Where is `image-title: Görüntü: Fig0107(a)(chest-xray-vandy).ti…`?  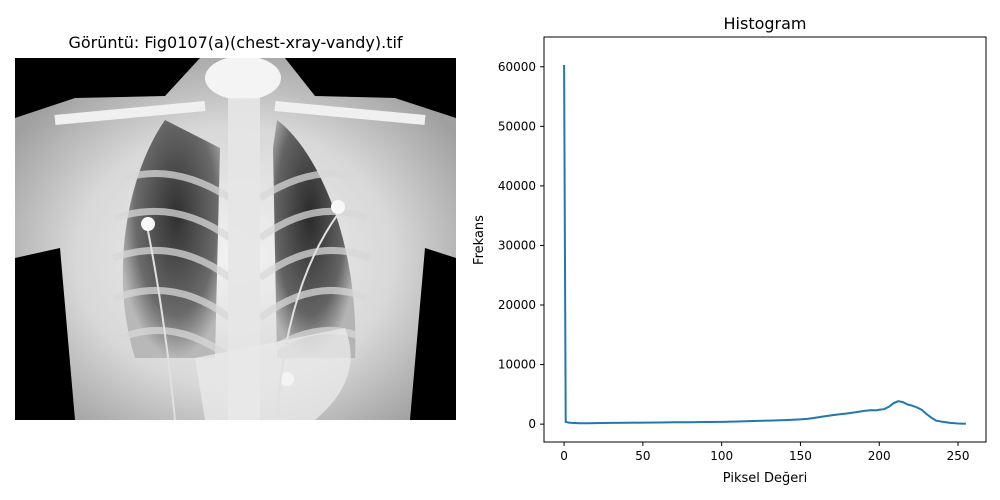 image-title: Görüntü: Fig0107(a)(chest-xray-vandy).ti… is located at coordinates (235, 42).